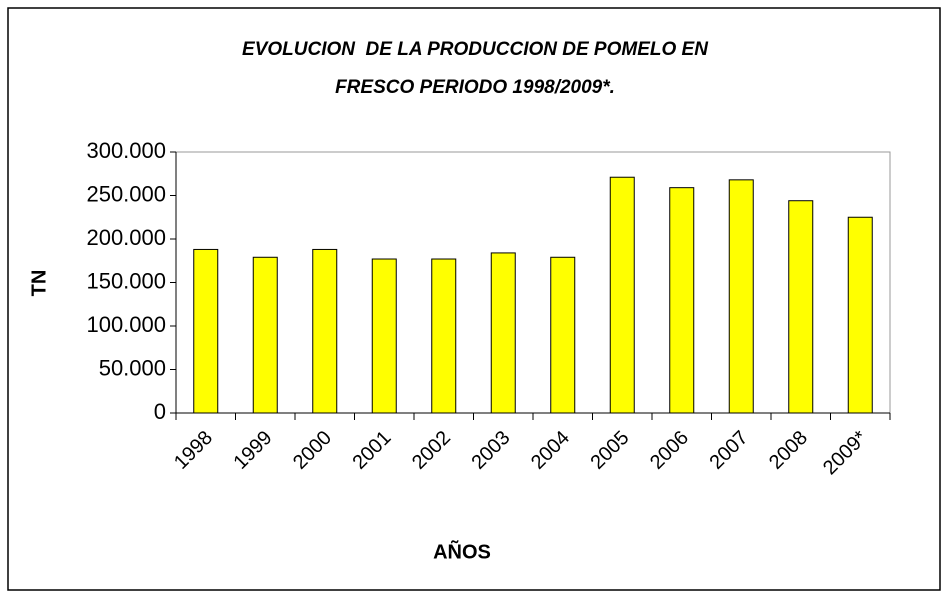 The height and width of the screenshot is (597, 949). What do you see at coordinates (126, 150) in the screenshot?
I see `y-tick-label: 300.000` at bounding box center [126, 150].